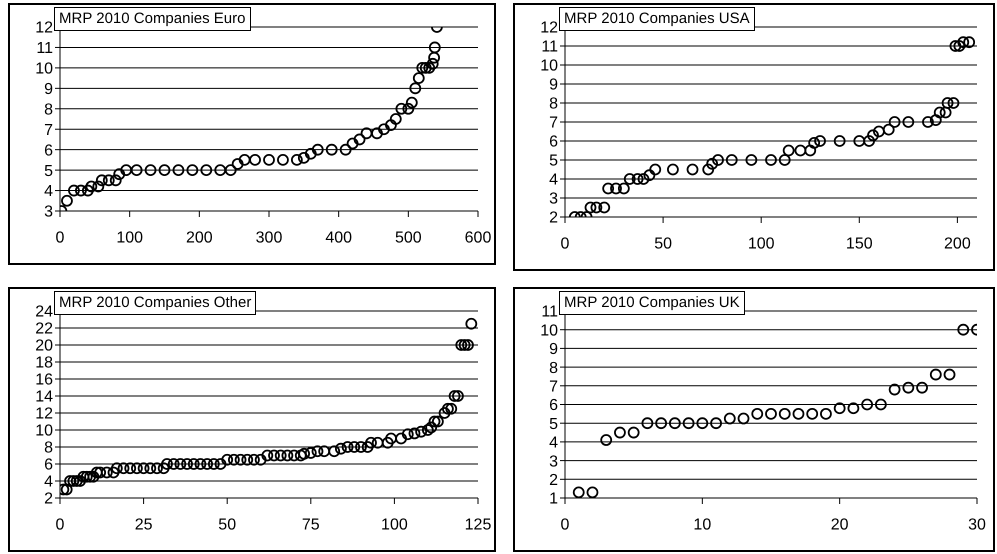 The width and height of the screenshot is (997, 554). Describe the element at coordinates (859, 243) in the screenshot. I see `x-tick-label: 150` at that location.